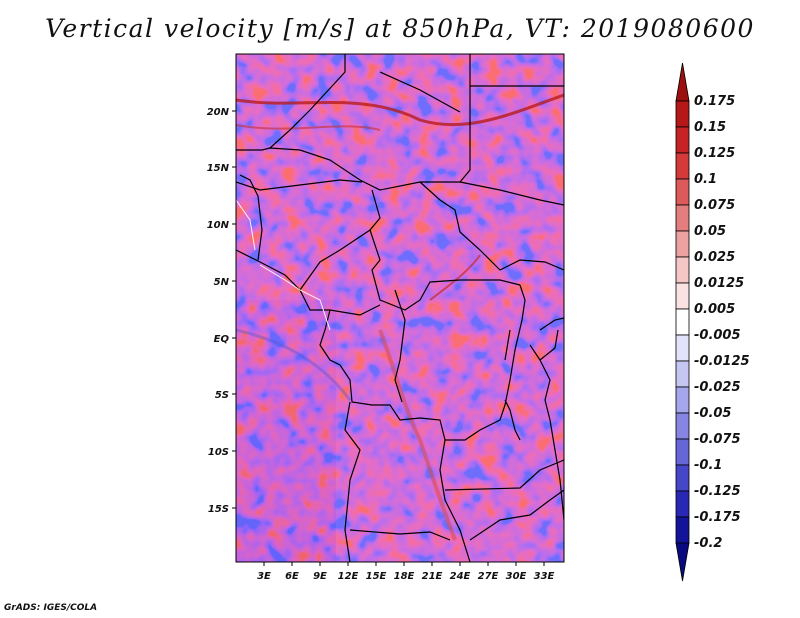 The image size is (800, 618). Describe the element at coordinates (460, 576) in the screenshot. I see `x-tick-label: 24E` at that location.